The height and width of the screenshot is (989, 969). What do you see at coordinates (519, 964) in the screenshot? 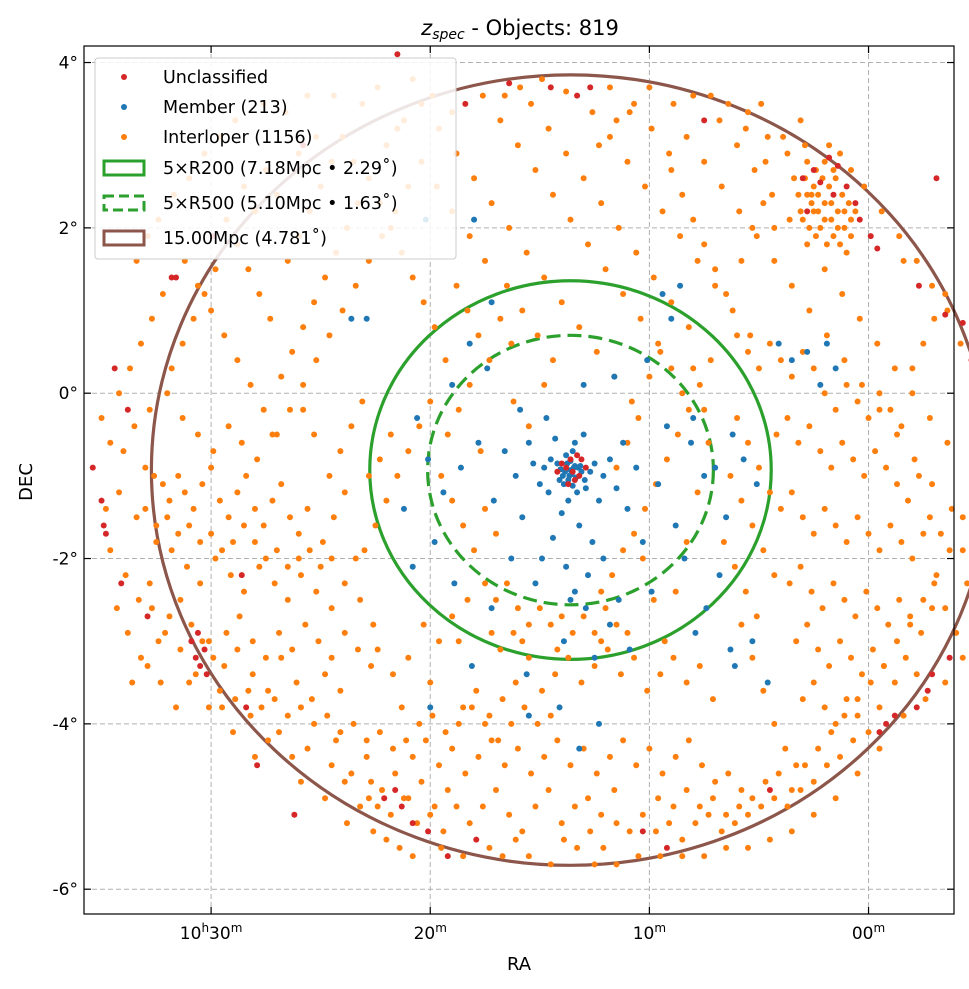
I see `x-axis-label: RA` at bounding box center [519, 964].